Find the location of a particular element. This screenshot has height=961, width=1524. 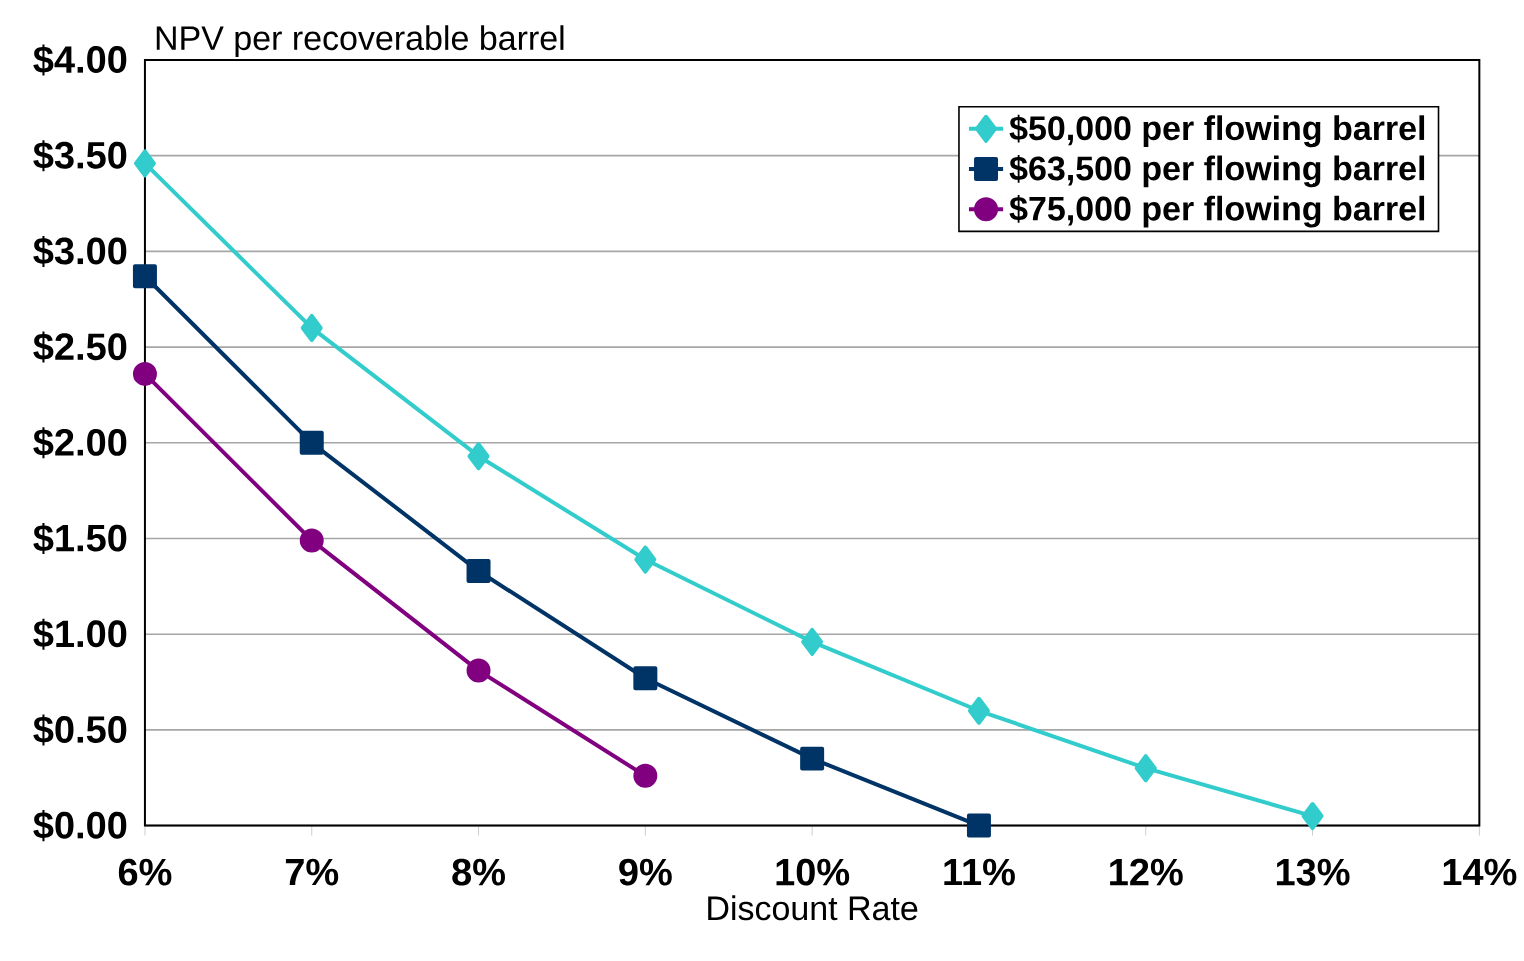

legend-label: $50,000 per flowing barrel is located at coordinates (1217, 131).